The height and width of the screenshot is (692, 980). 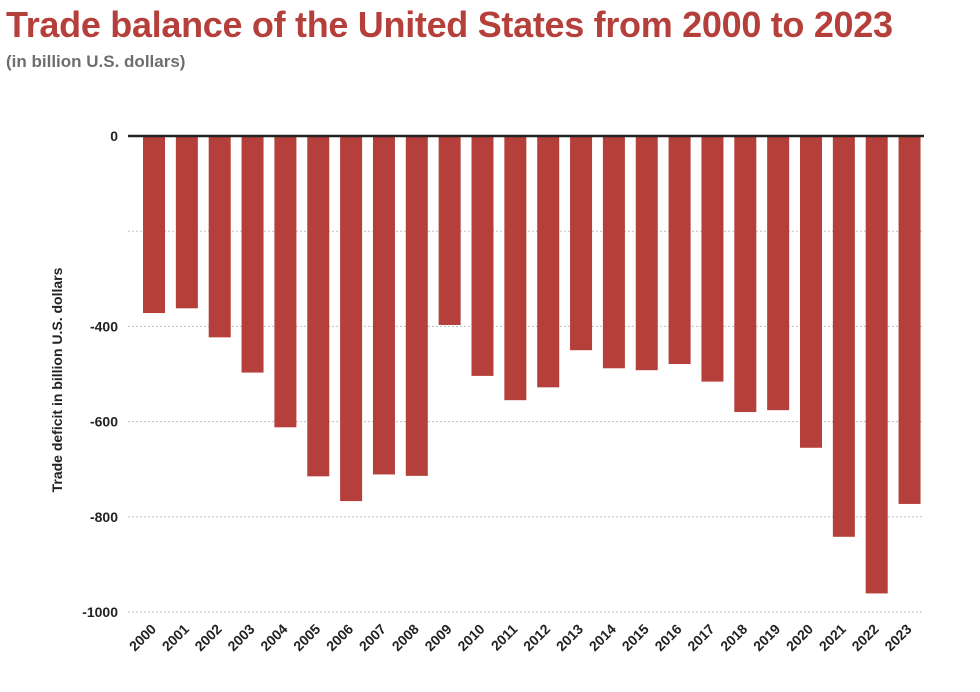 I want to click on bar-2015, so click(x=646, y=253).